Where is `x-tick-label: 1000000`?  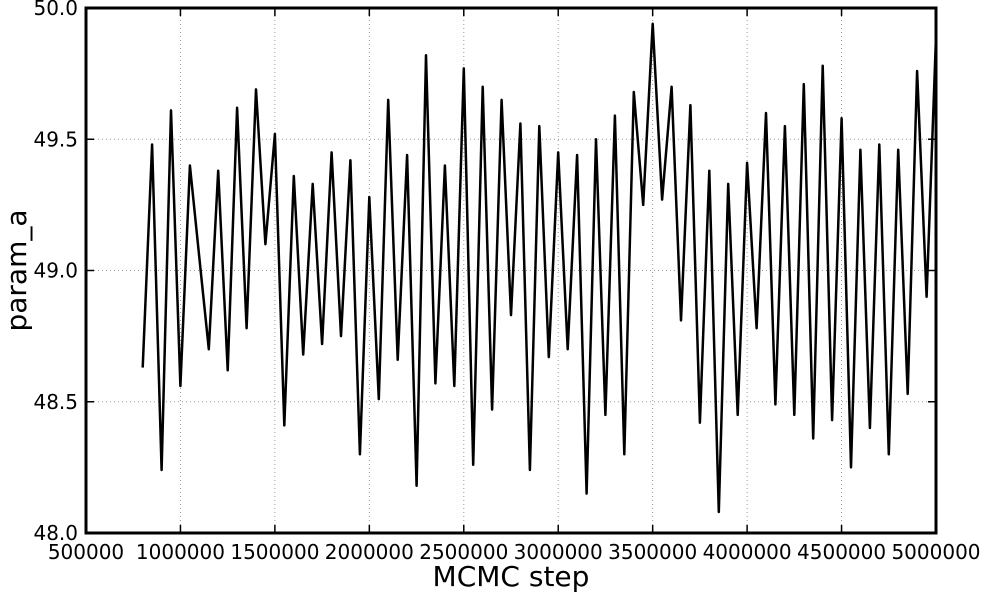
x-tick-label: 1000000 is located at coordinates (180, 552).